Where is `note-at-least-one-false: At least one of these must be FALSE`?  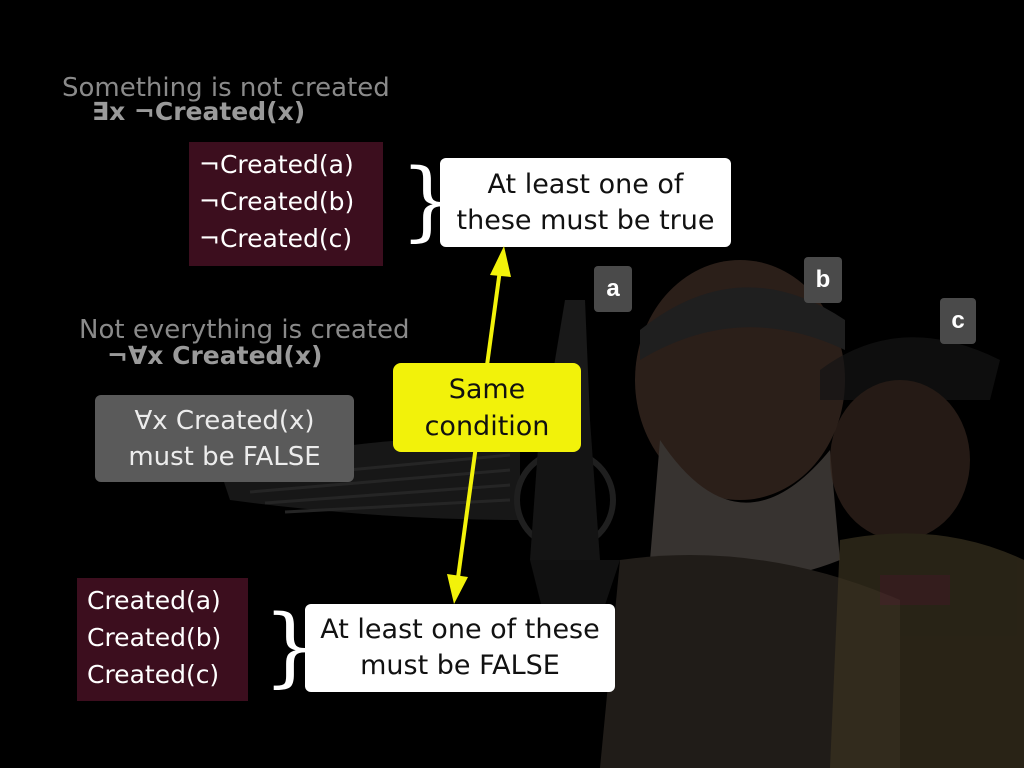
note-at-least-one-false: At least one of these must be FALSE is located at coordinates (460, 648).